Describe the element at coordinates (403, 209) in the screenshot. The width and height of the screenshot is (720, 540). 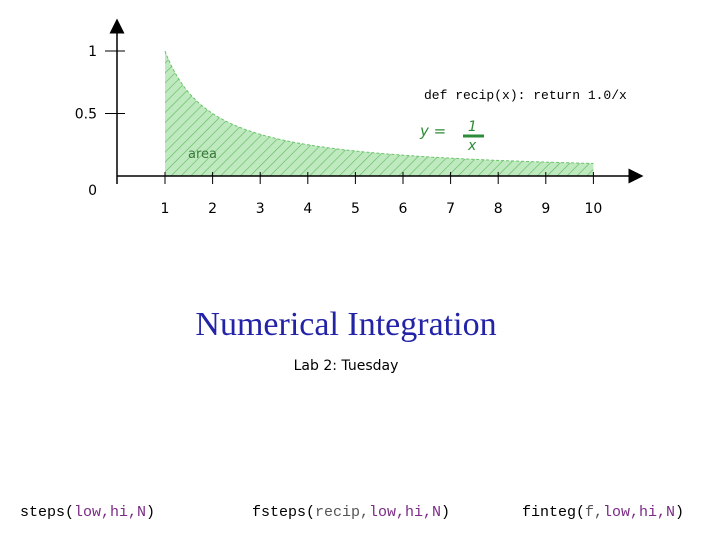
I see `x-tick-label: 6` at that location.